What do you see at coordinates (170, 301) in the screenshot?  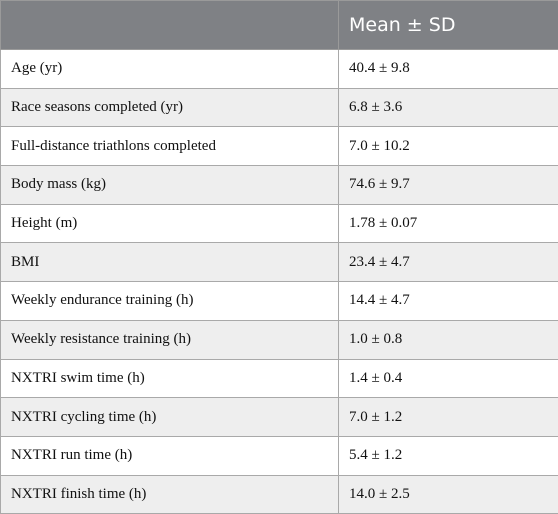 I see `row-label: Weekly endurance training (h)` at bounding box center [170, 301].